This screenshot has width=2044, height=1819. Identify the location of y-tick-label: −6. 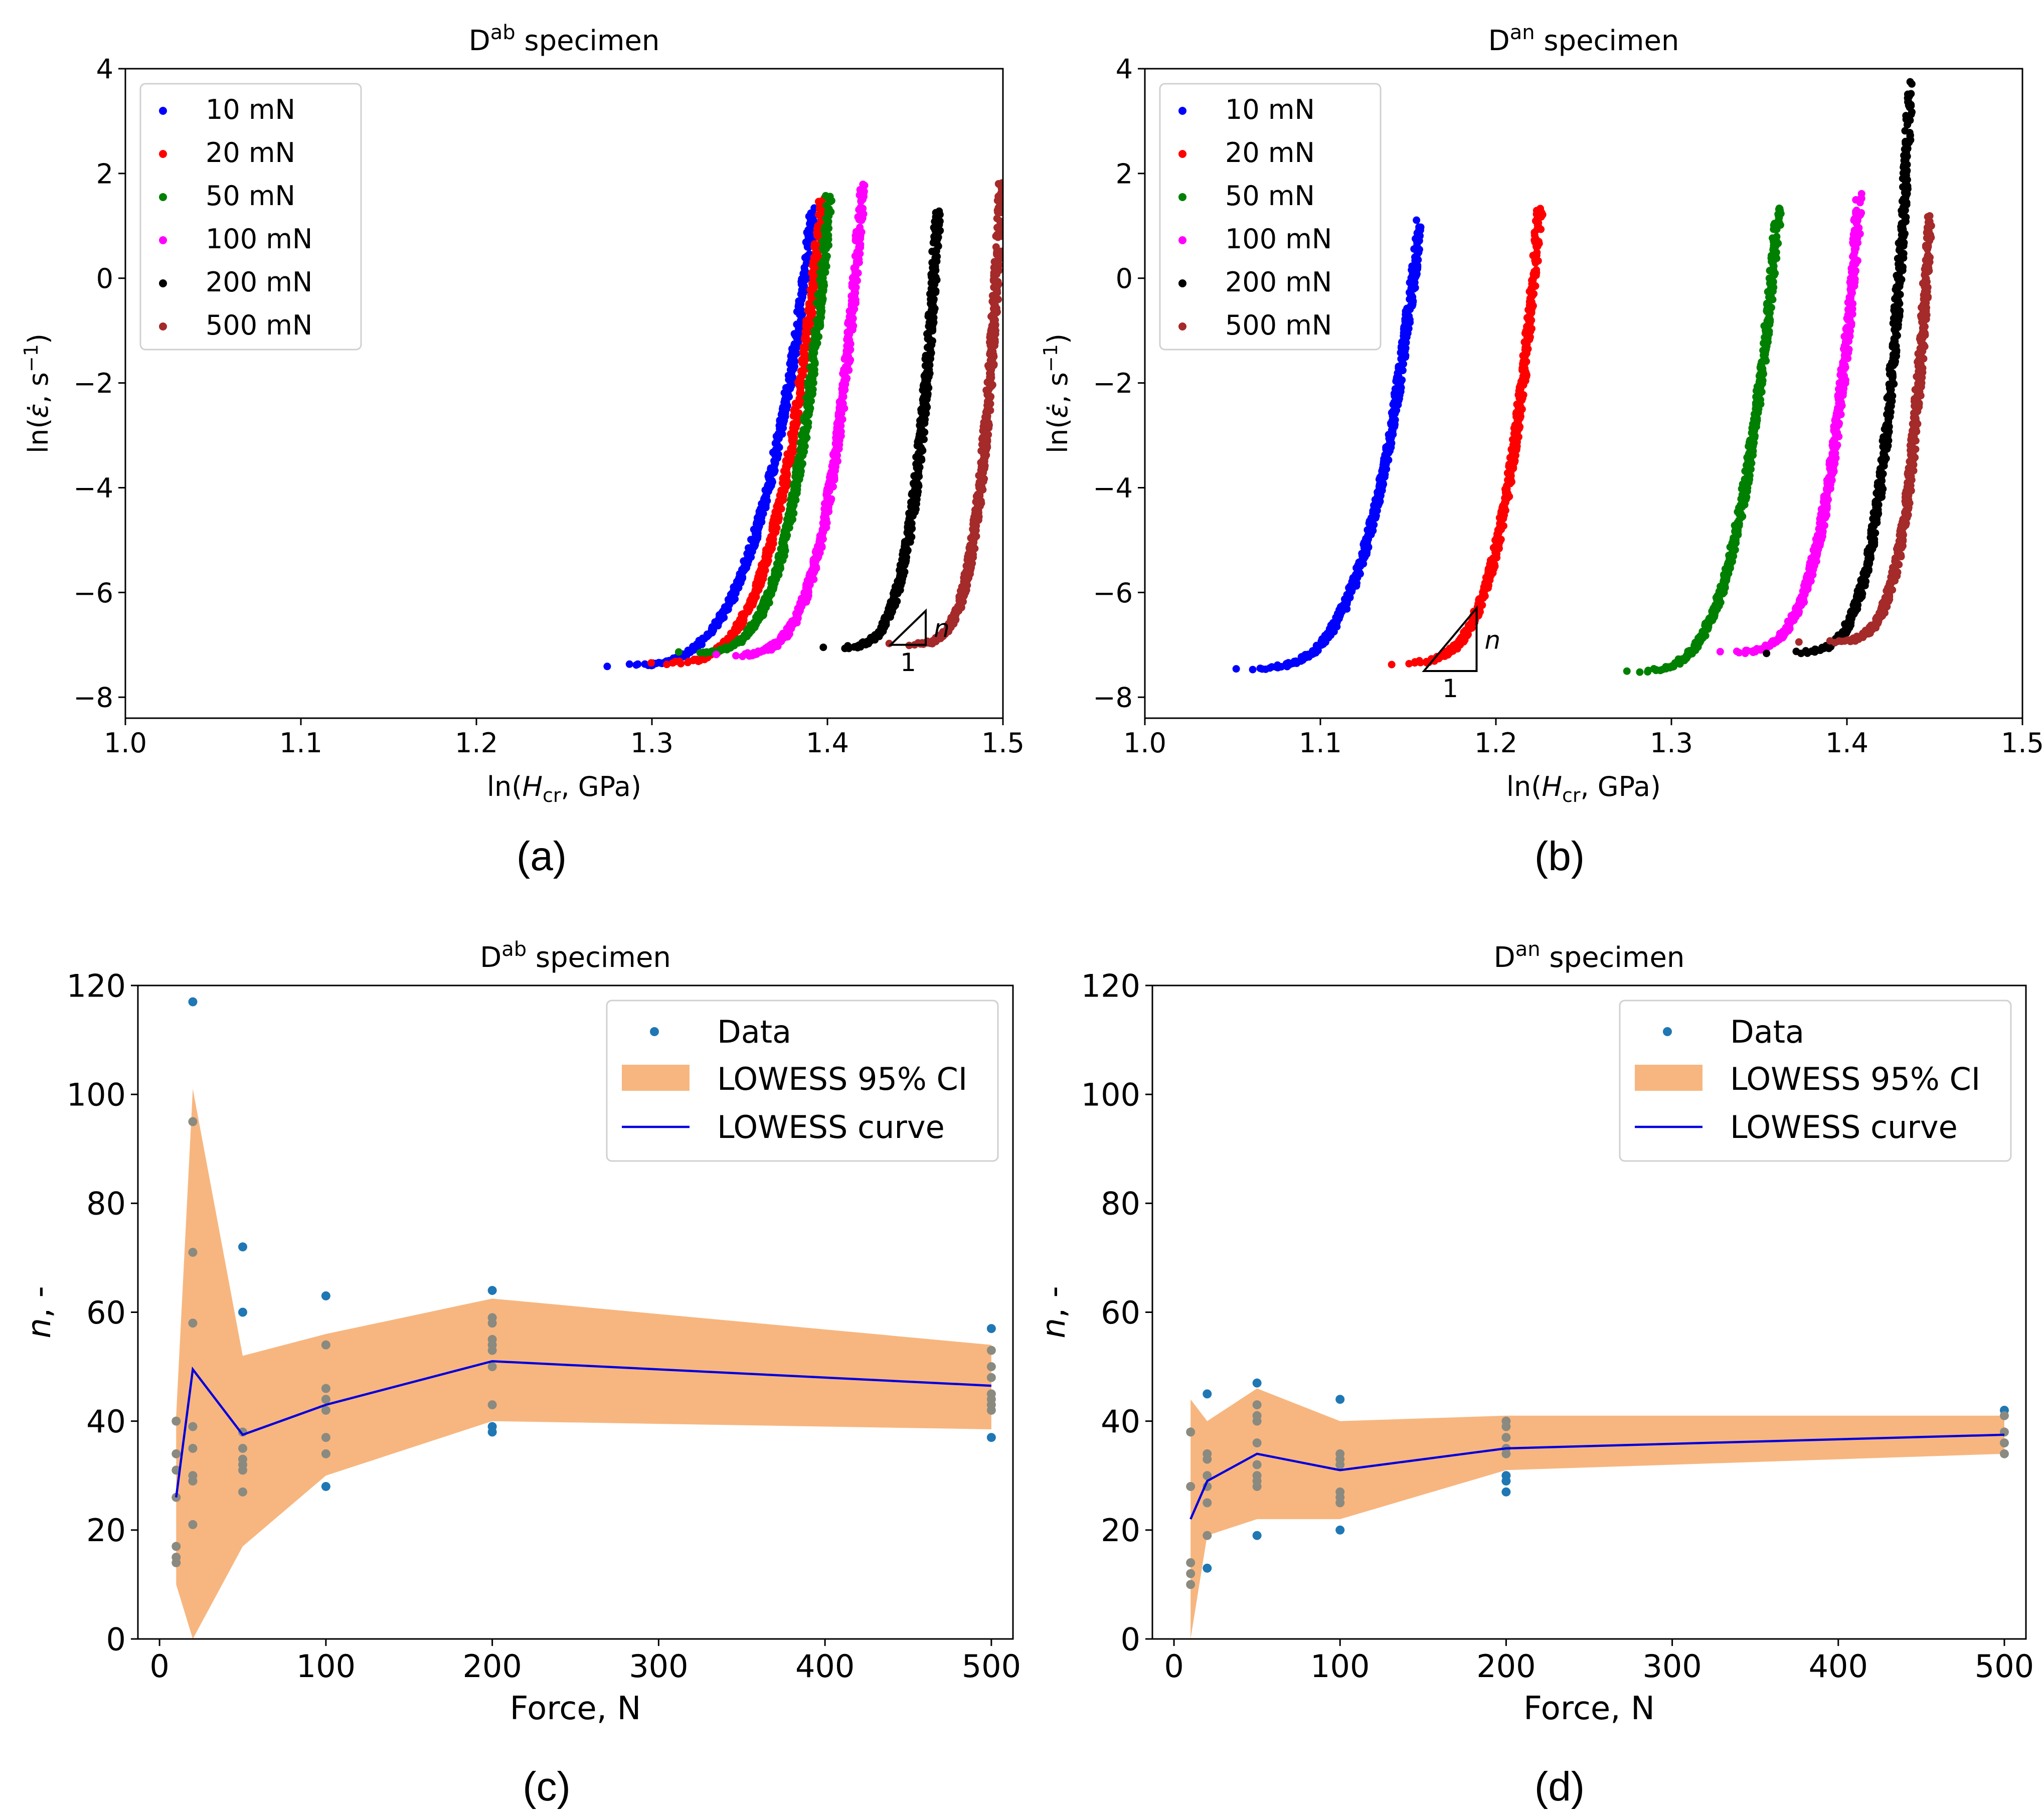
(93, 593).